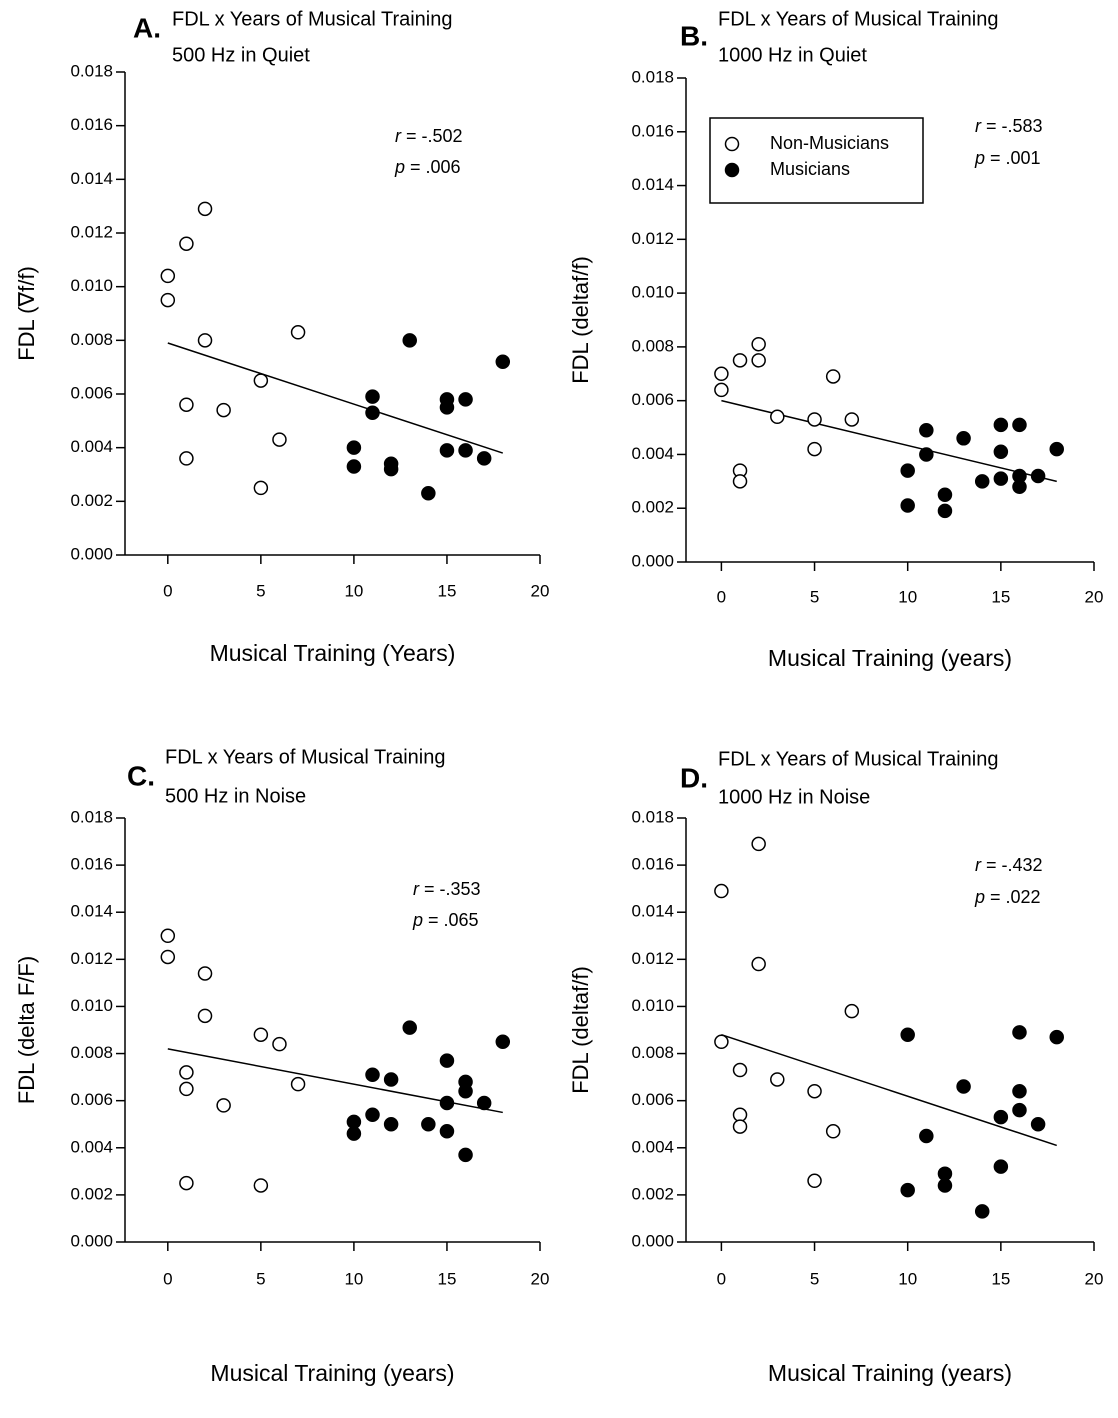 This screenshot has height=1418, width=1118. Describe the element at coordinates (26, 1030) in the screenshot. I see `y-axis-label: FDL (delta F/F)` at that location.